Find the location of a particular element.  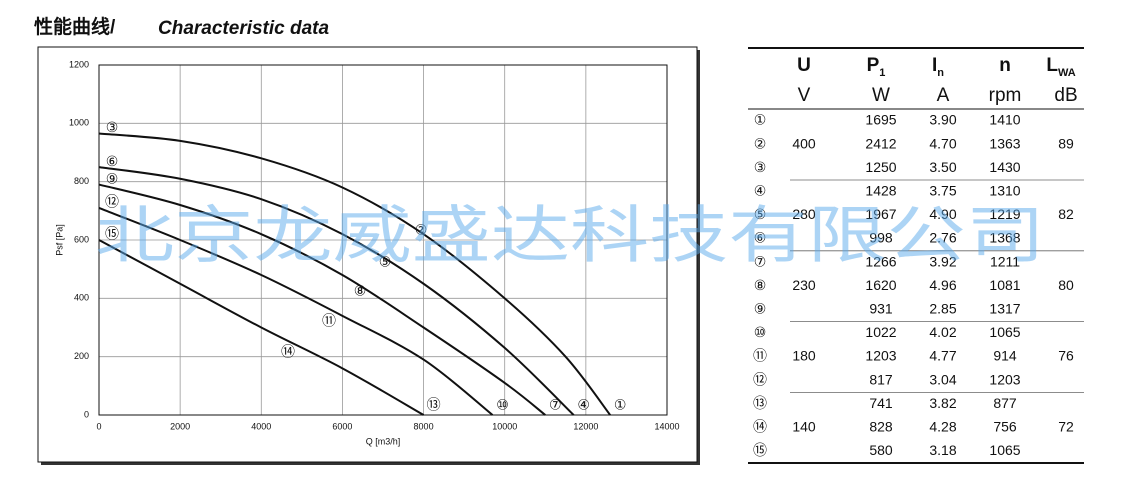

voltage-cell: 400 is located at coordinates (804, 143).